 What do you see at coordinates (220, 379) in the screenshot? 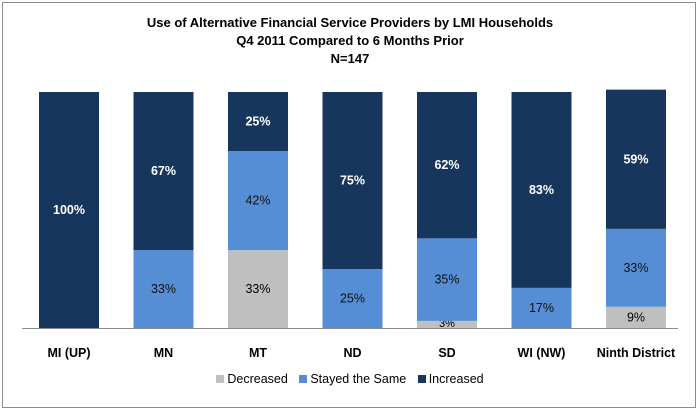
I see `legend-swatch-decreased` at bounding box center [220, 379].